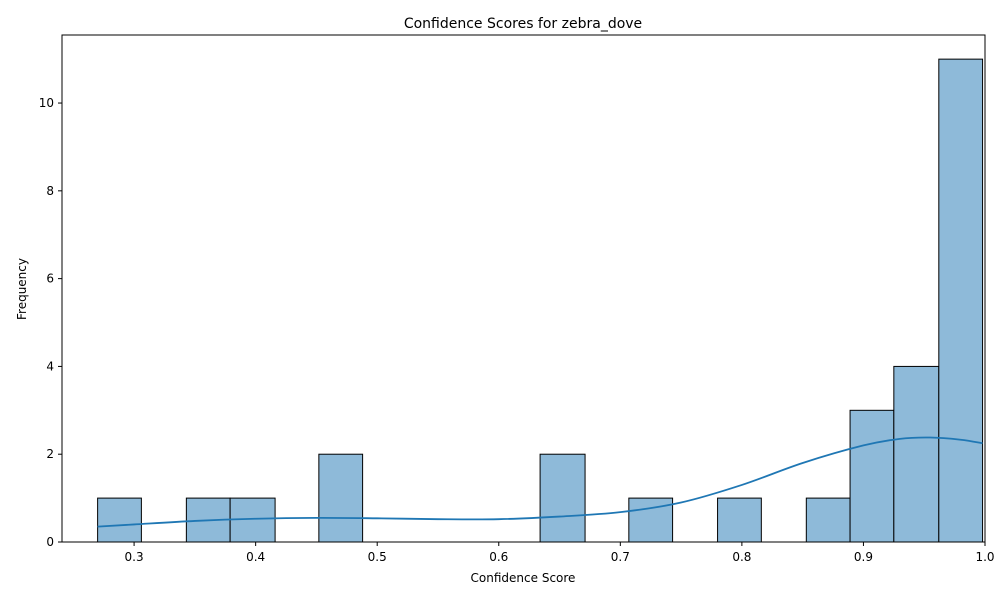  Describe the element at coordinates (50, 191) in the screenshot. I see `y-tick-label: 8` at that location.